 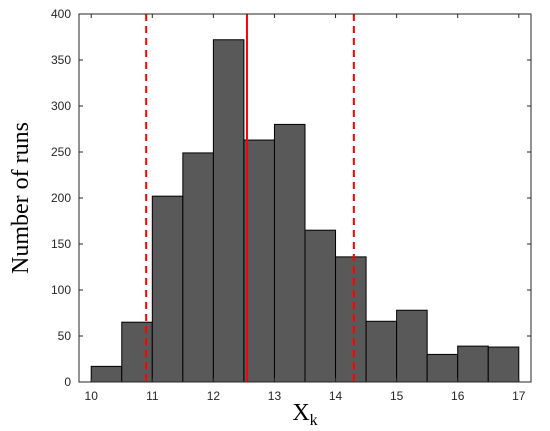 I want to click on y-tick-label: 0, so click(x=67, y=382).